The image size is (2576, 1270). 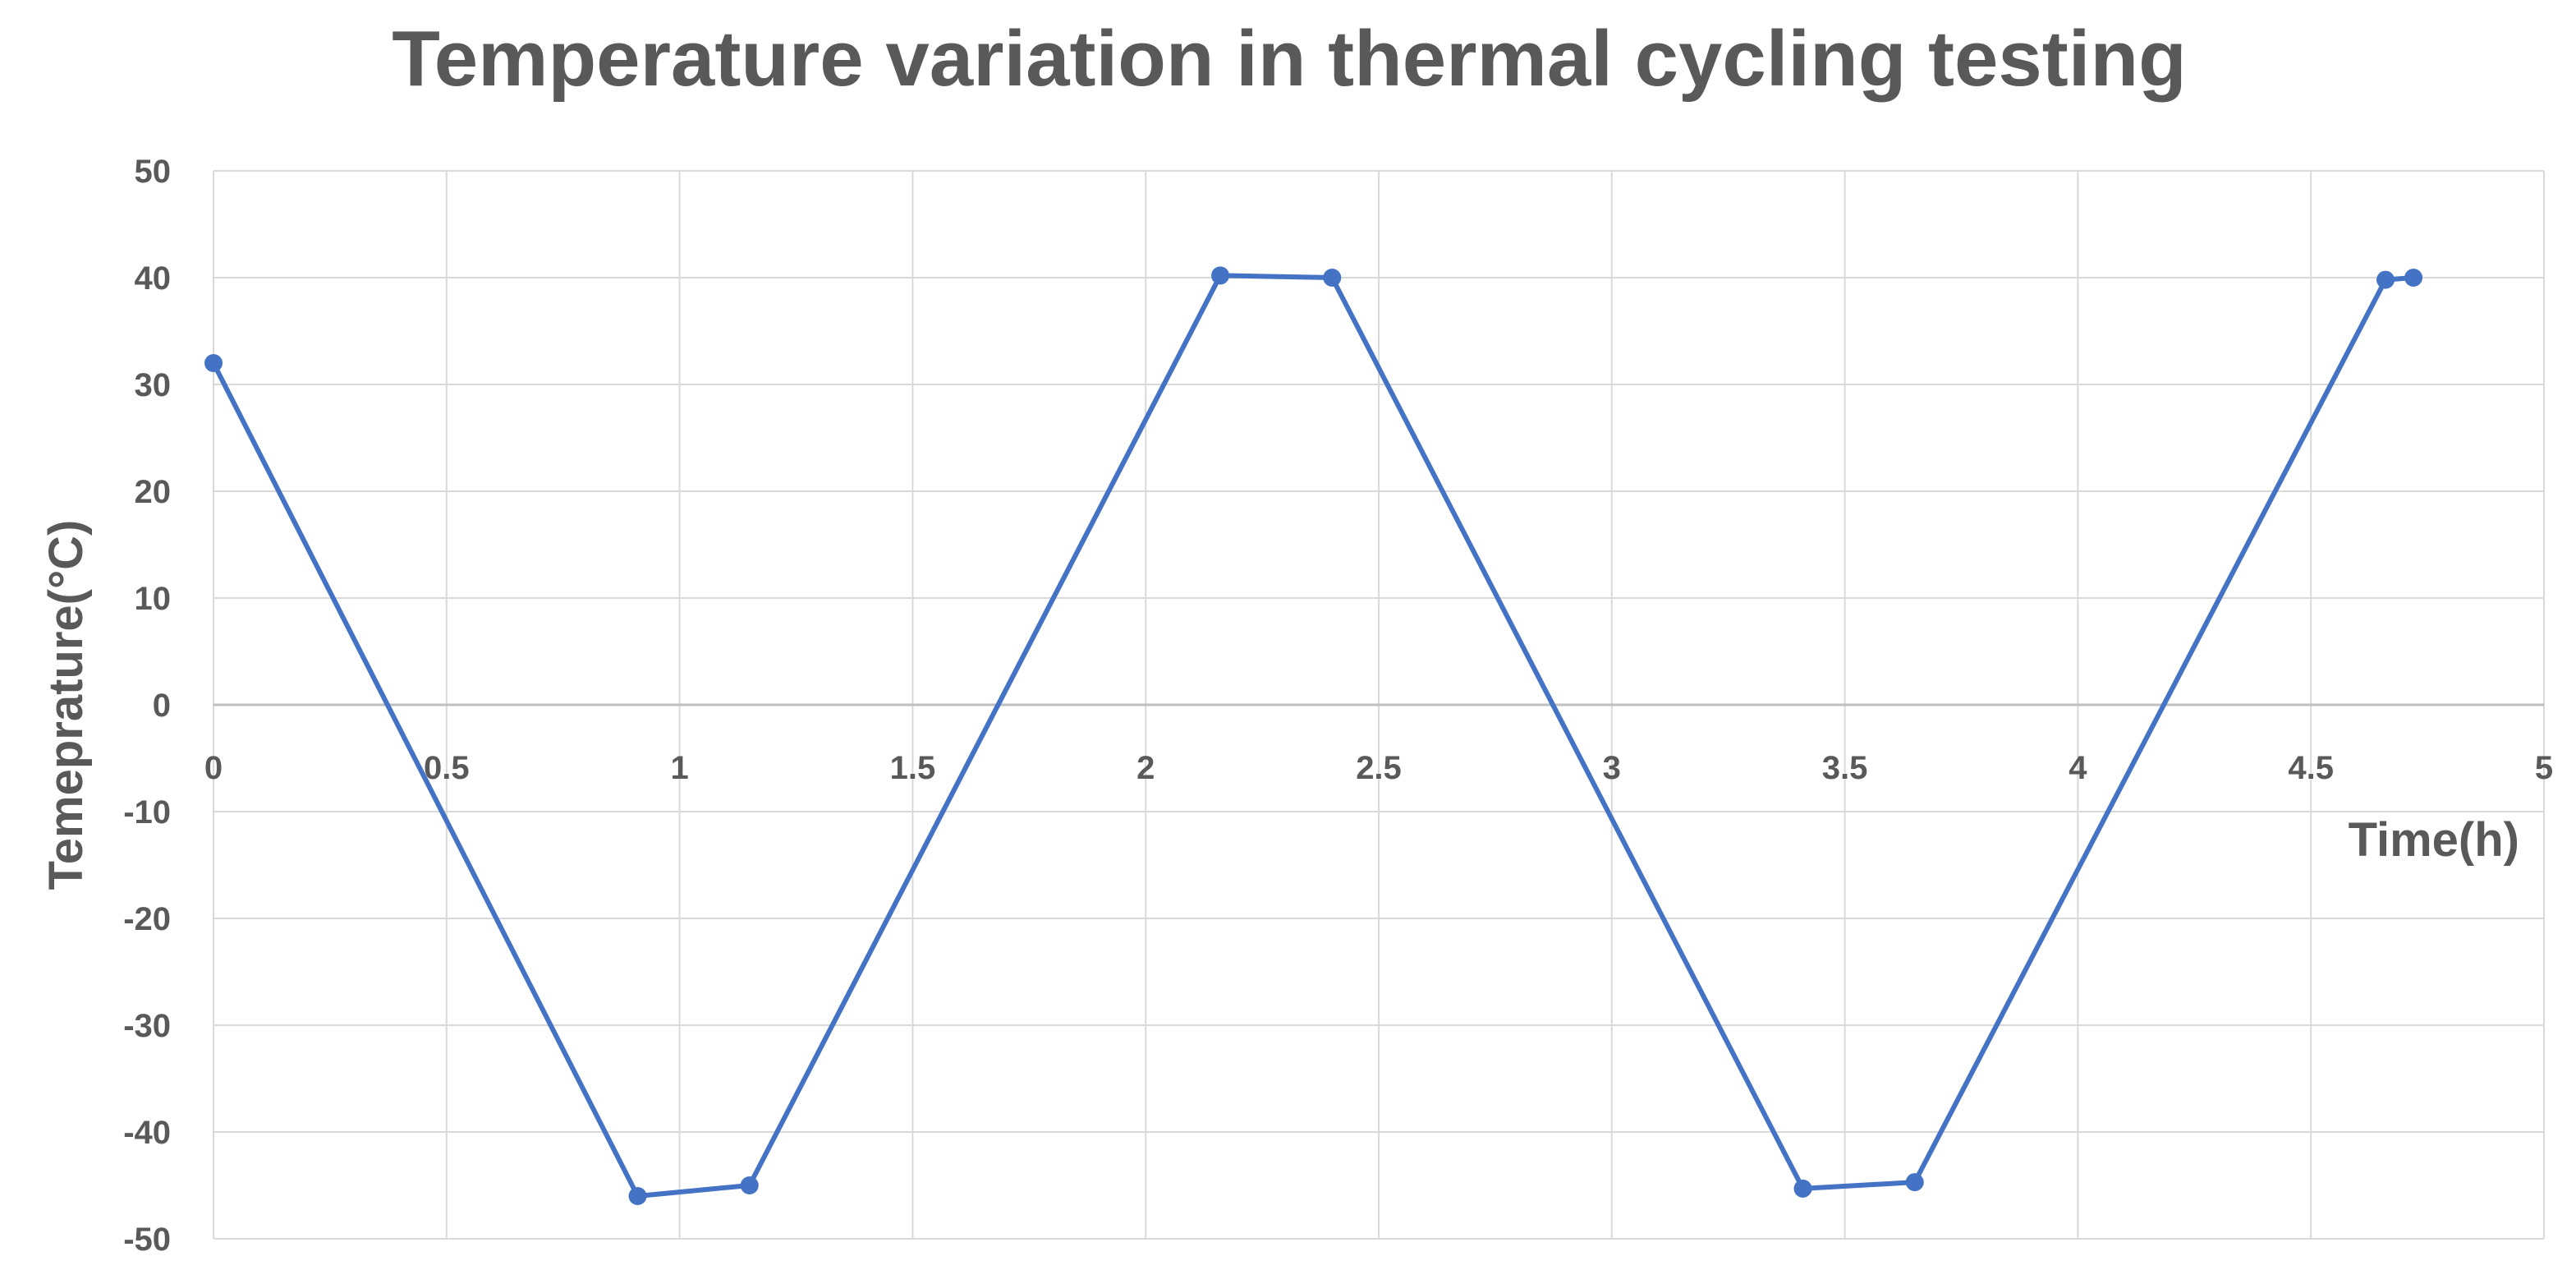 What do you see at coordinates (153, 172) in the screenshot?
I see `y-tick-label: 50` at bounding box center [153, 172].